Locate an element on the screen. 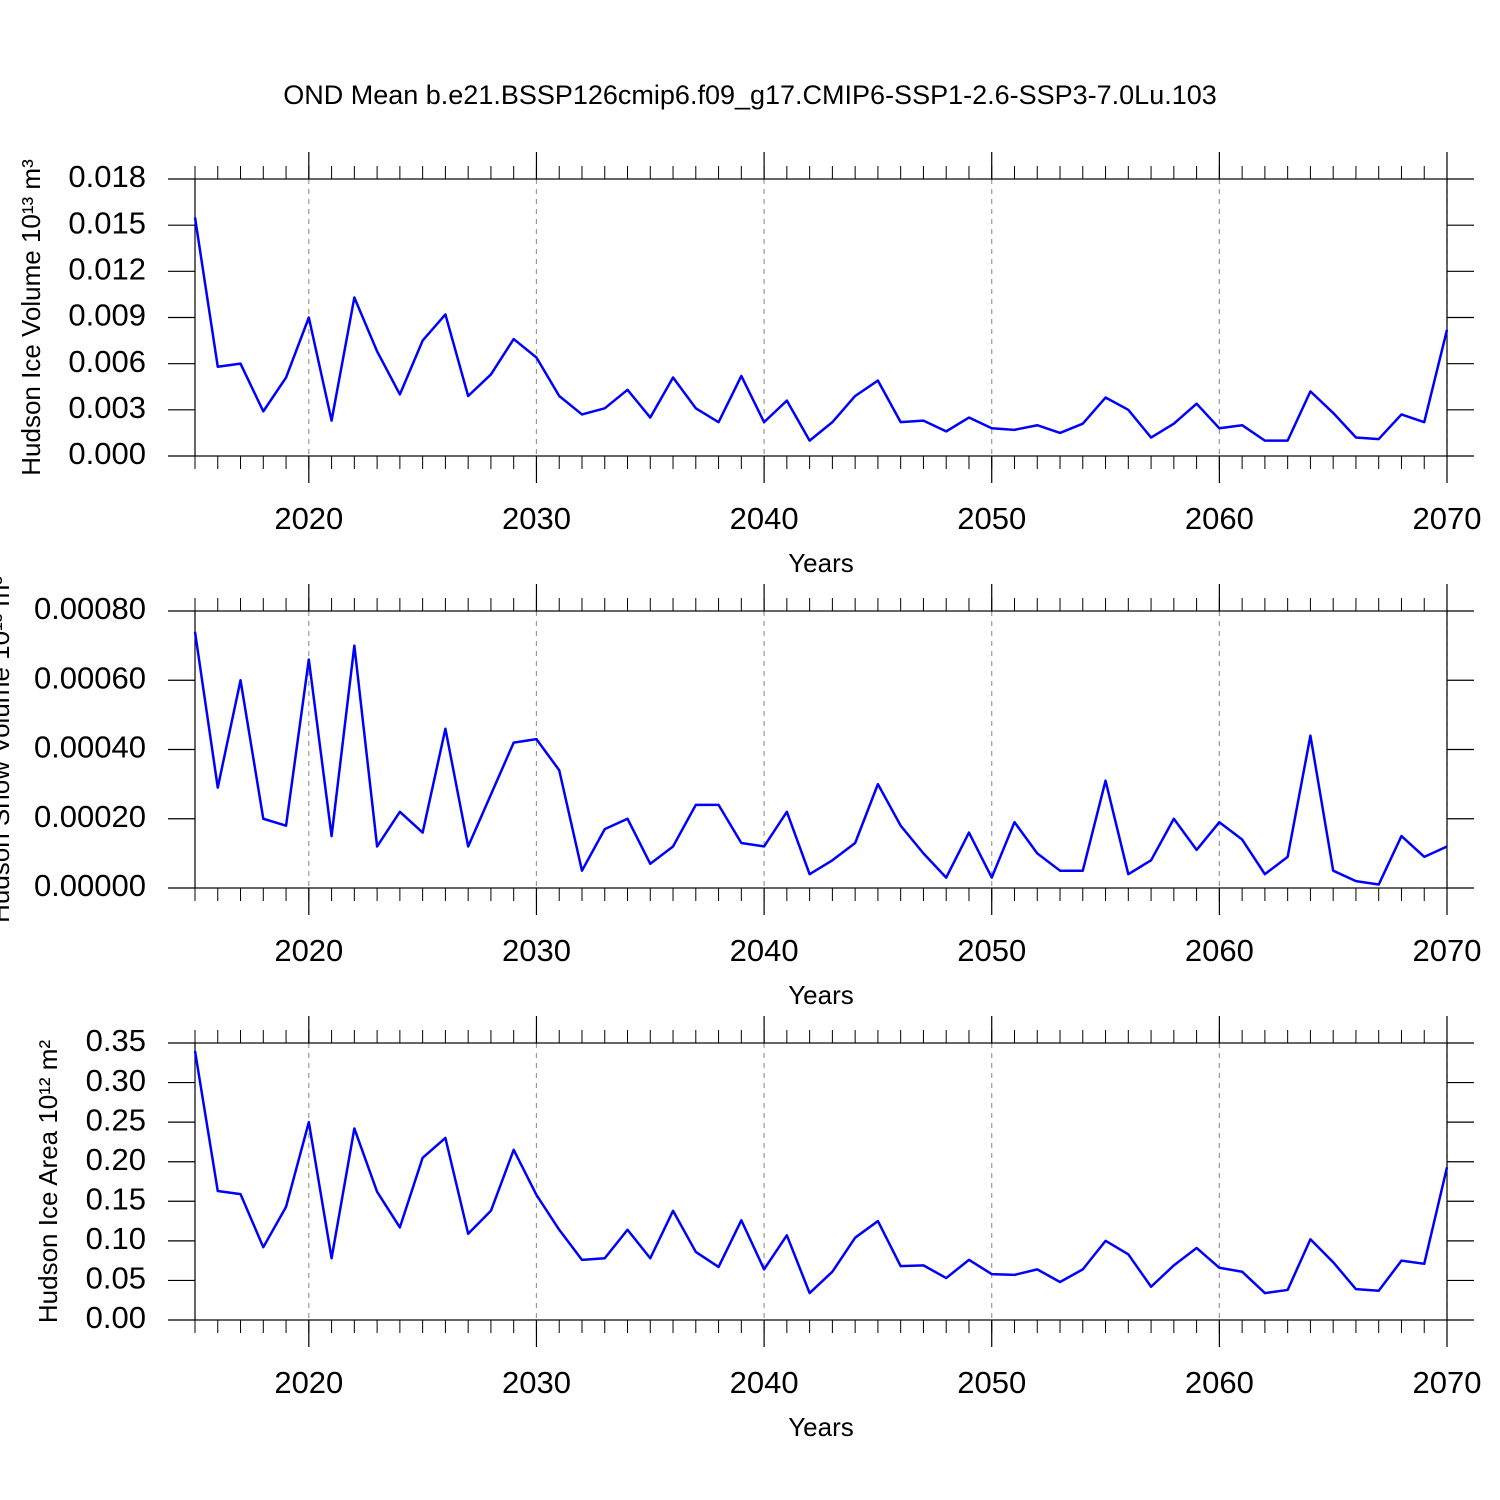 Image resolution: width=1500 pixels, height=1500 pixels. y-tick-label: 0.00080 is located at coordinates (90, 608).